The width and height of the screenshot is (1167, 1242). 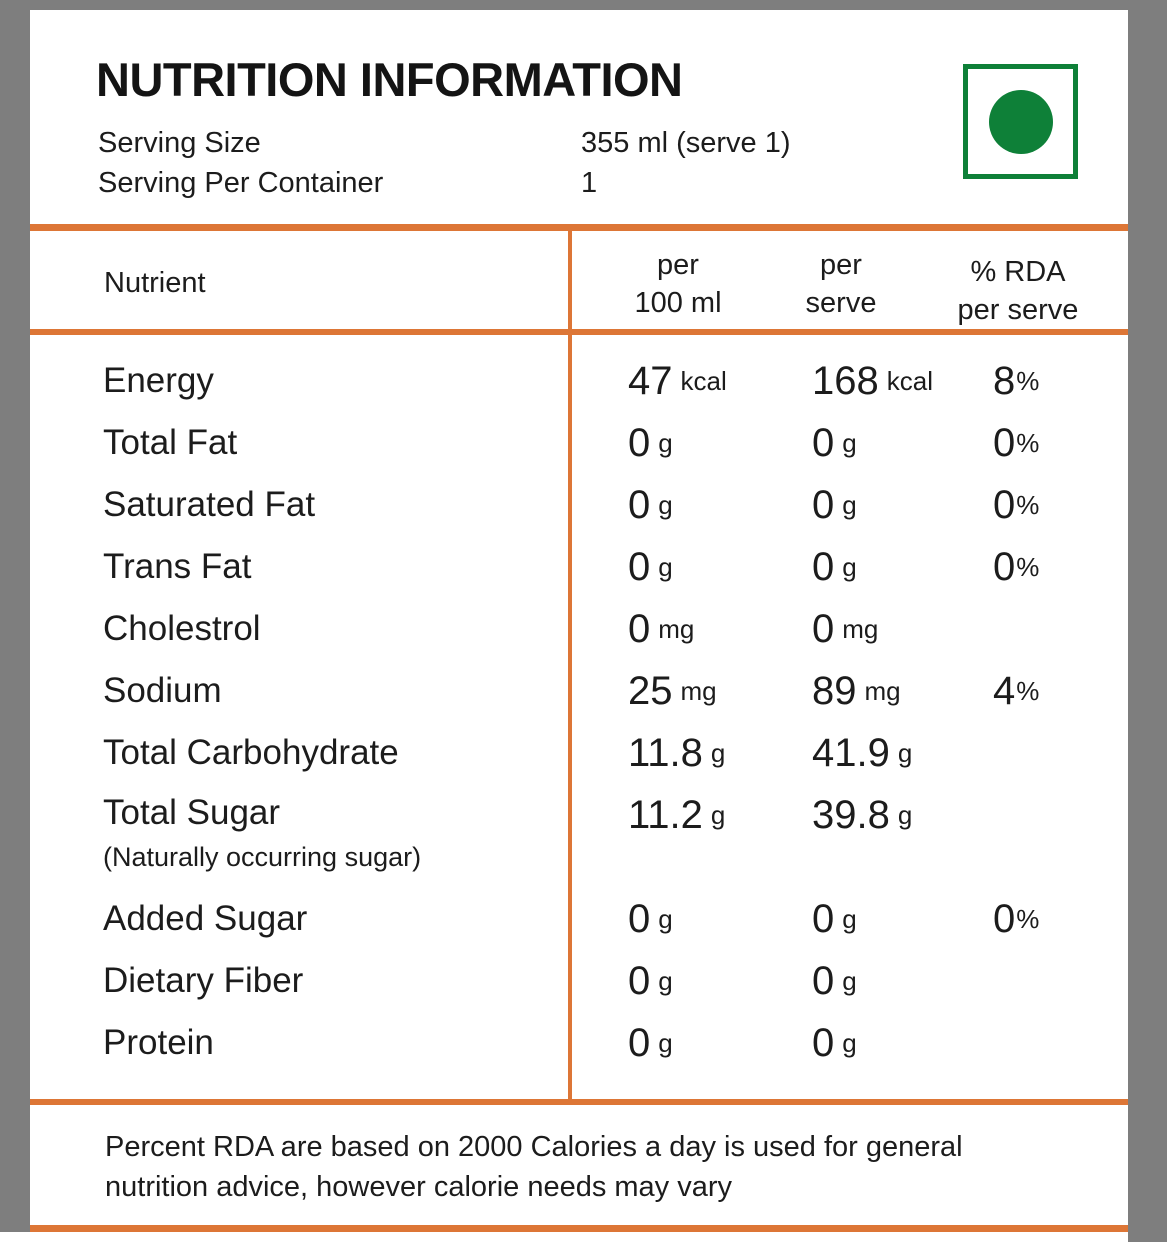 I want to click on column-header-line: 100 ml, so click(x=678, y=303).